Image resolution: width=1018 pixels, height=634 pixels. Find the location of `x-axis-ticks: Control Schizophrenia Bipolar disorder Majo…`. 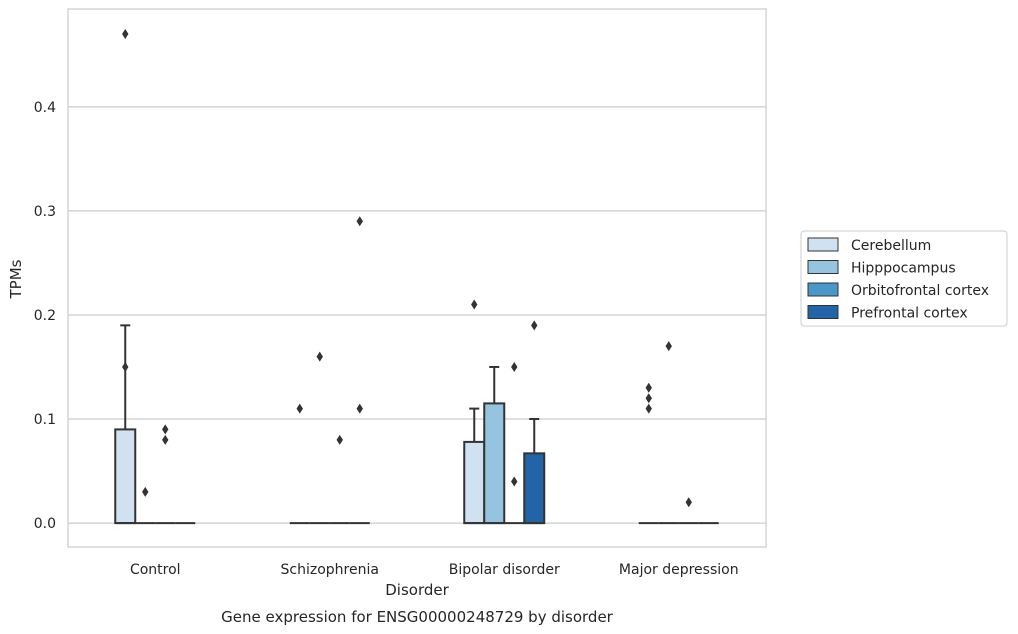

x-axis-ticks: Control Schizophrenia Bipolar disorder Majo… is located at coordinates (434, 570).